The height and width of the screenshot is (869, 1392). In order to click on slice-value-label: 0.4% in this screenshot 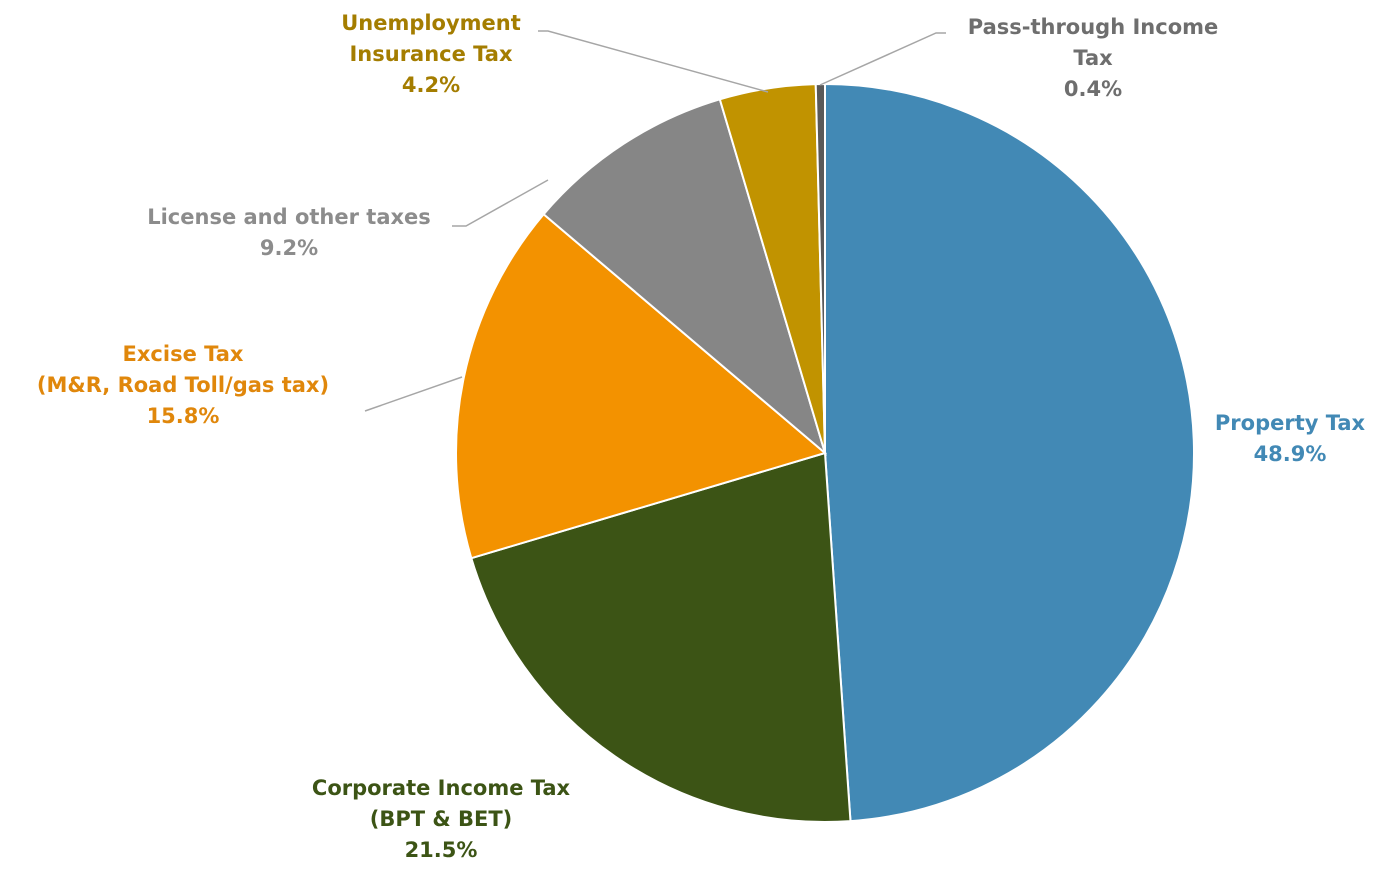, I will do `click(1093, 89)`.